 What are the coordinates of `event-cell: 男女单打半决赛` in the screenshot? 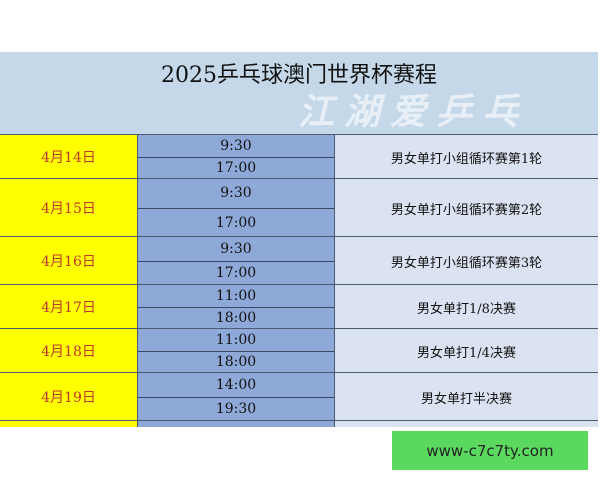 It's located at (466, 397).